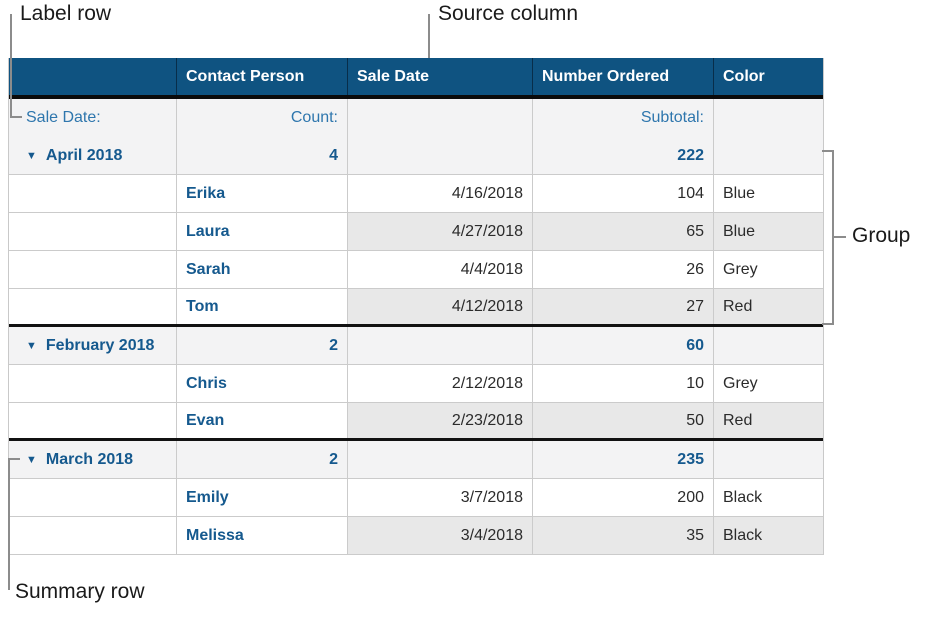 This screenshot has height=622, width=945. What do you see at coordinates (440, 76) in the screenshot?
I see `header-cell-sale-date: Sale Date` at bounding box center [440, 76].